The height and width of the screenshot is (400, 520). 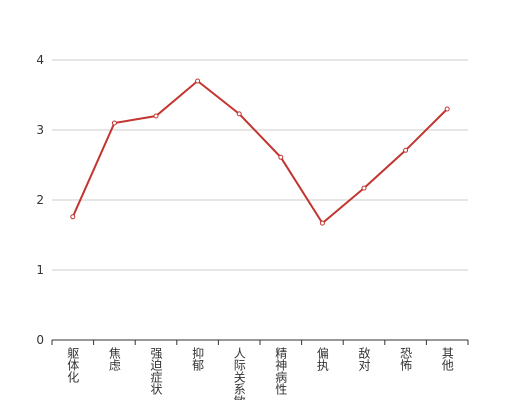 What do you see at coordinates (281, 371) in the screenshot?
I see `x-tick-label: 精神病性` at bounding box center [281, 371].